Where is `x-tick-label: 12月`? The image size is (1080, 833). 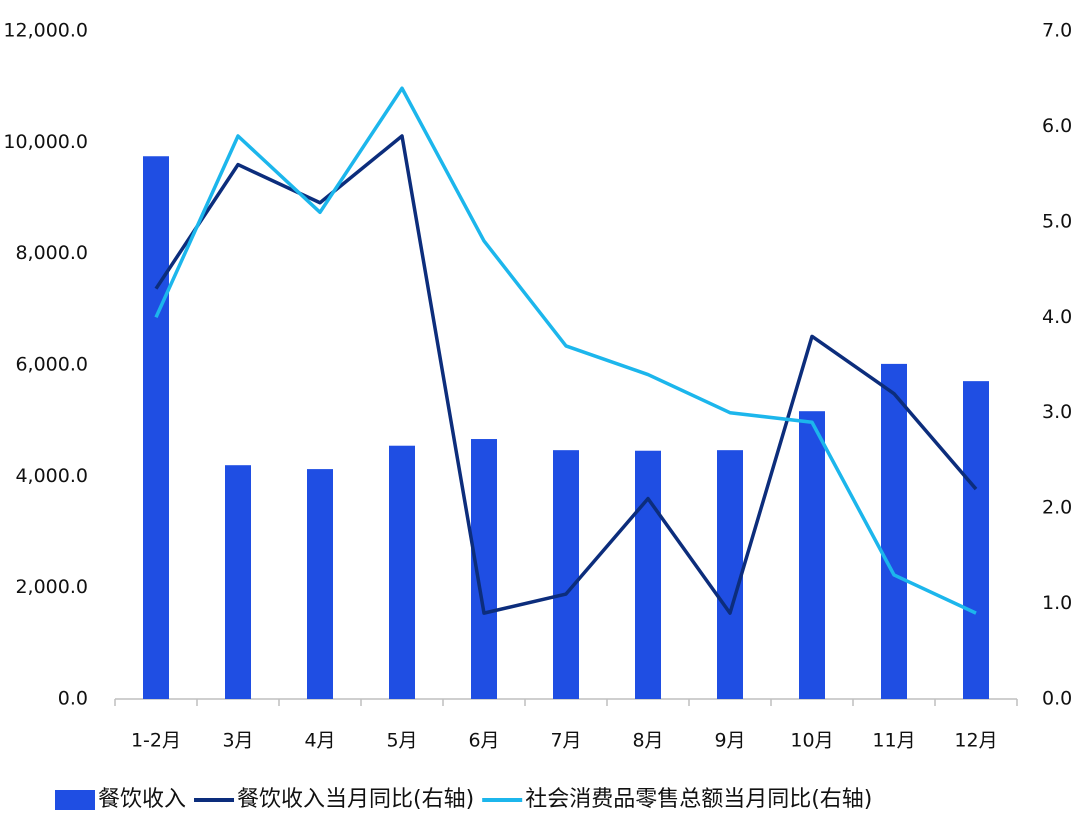 x-tick-label: 12月 is located at coordinates (975, 741).